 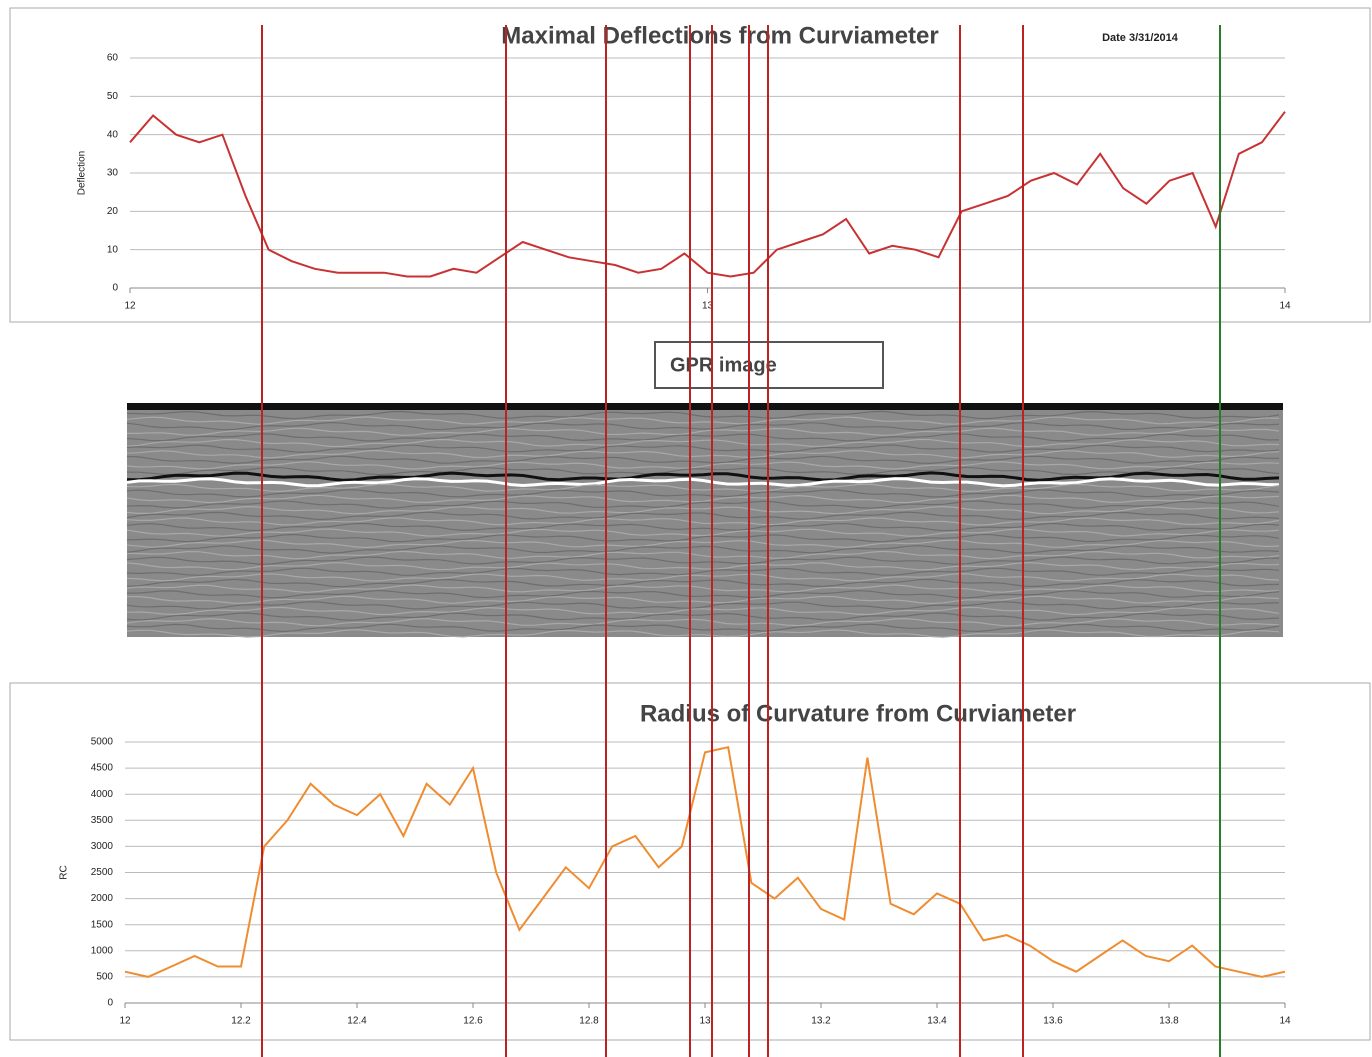 I want to click on gpr-label: GPR image, so click(x=723, y=365).